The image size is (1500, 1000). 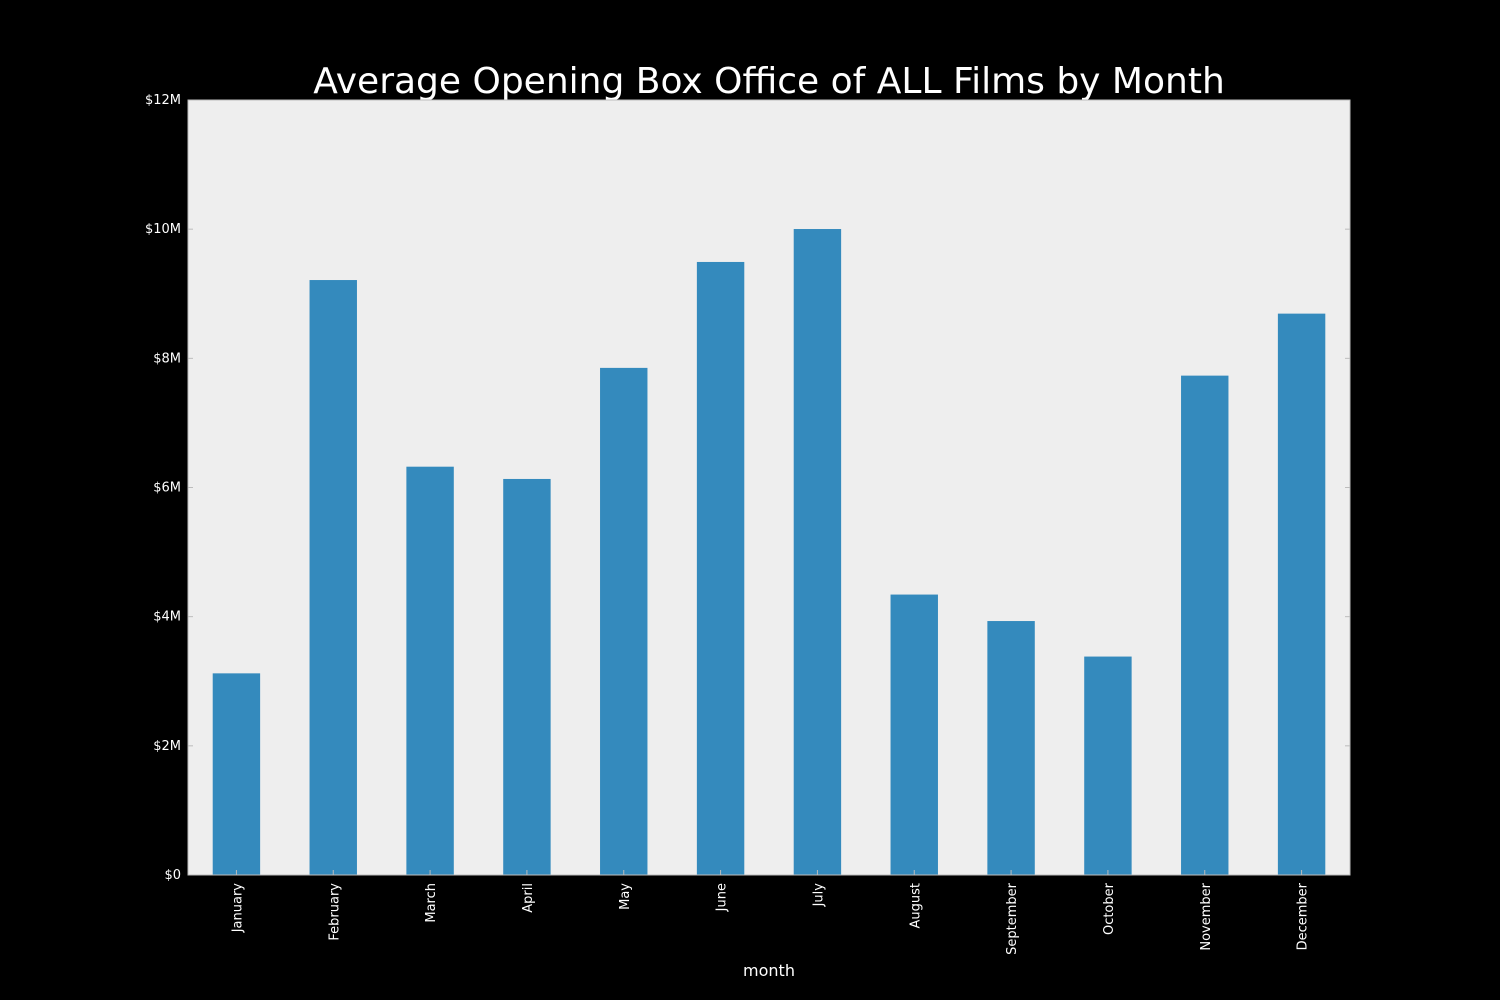 What do you see at coordinates (769, 970) in the screenshot?
I see `x-axis-label: month` at bounding box center [769, 970].